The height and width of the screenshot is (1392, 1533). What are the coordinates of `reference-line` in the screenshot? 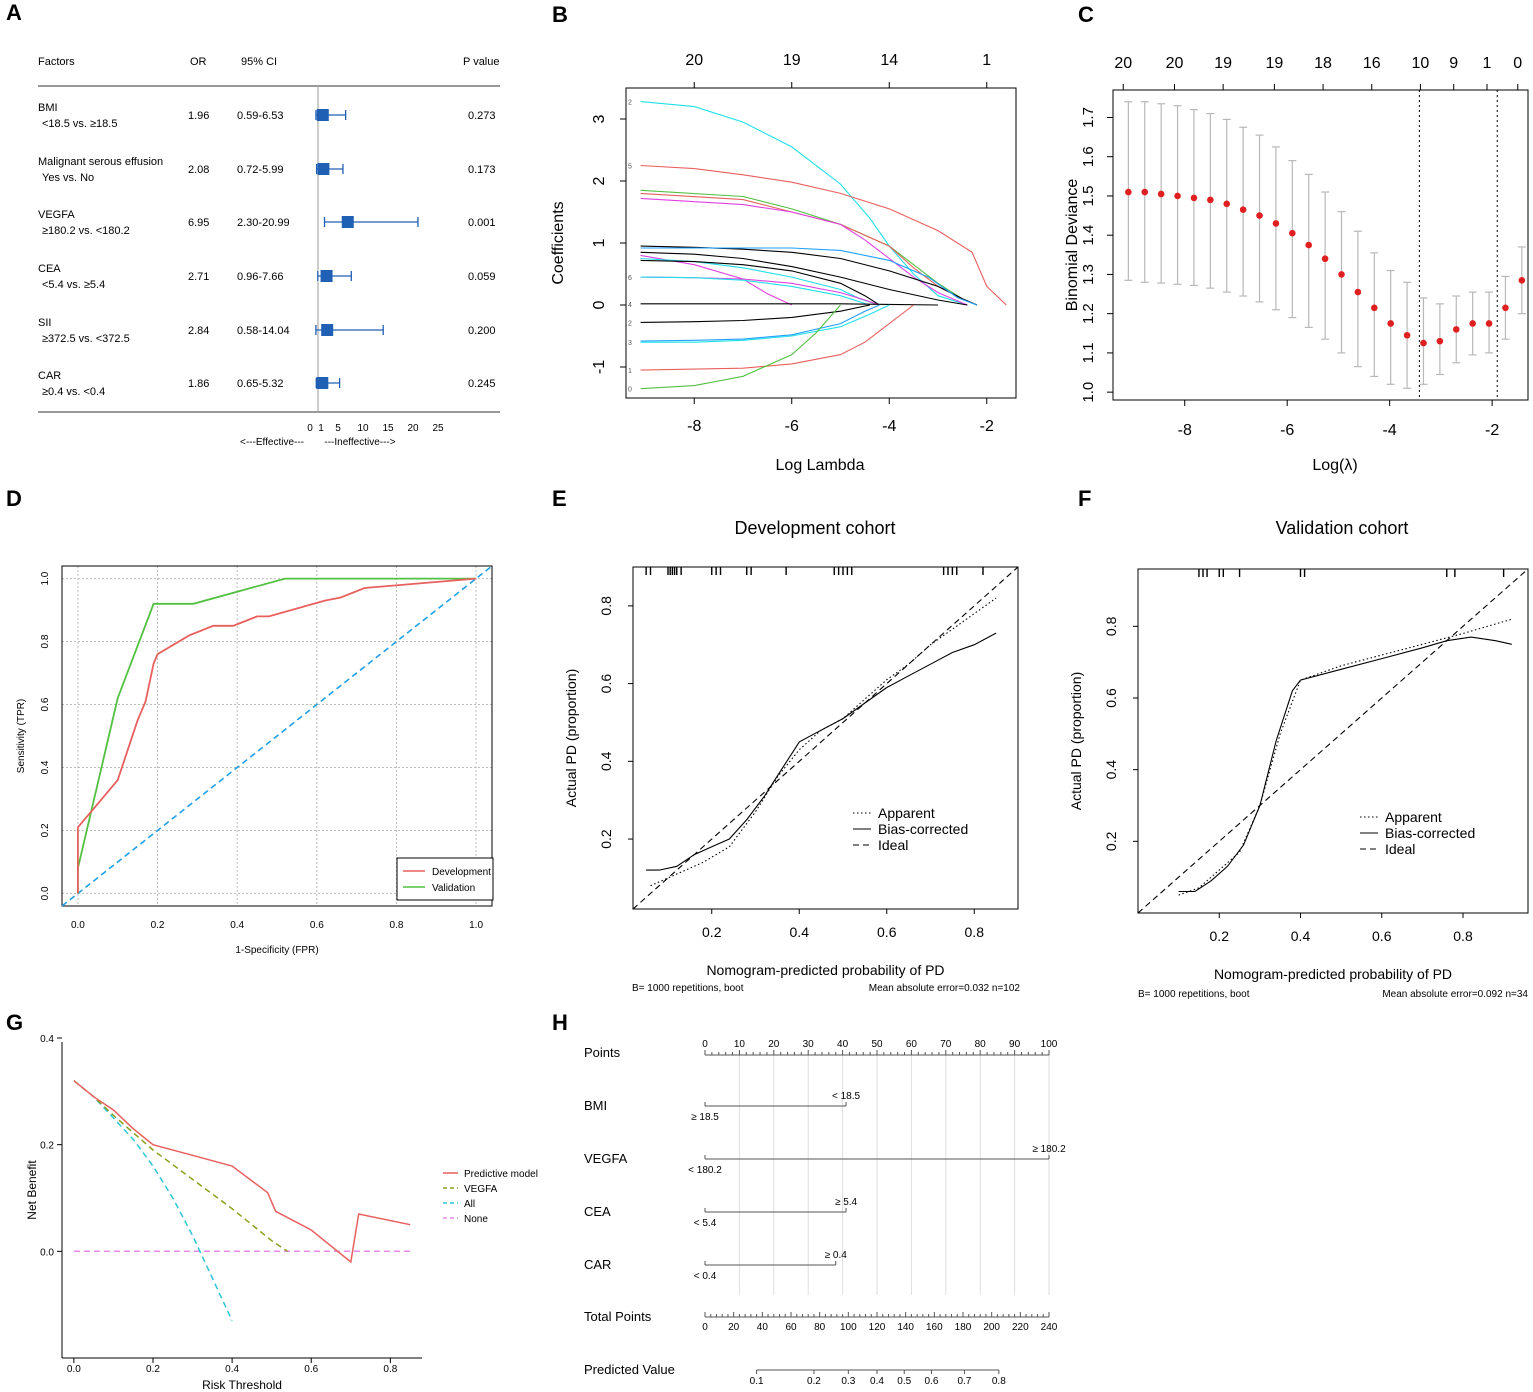 It's located at (277, 736).